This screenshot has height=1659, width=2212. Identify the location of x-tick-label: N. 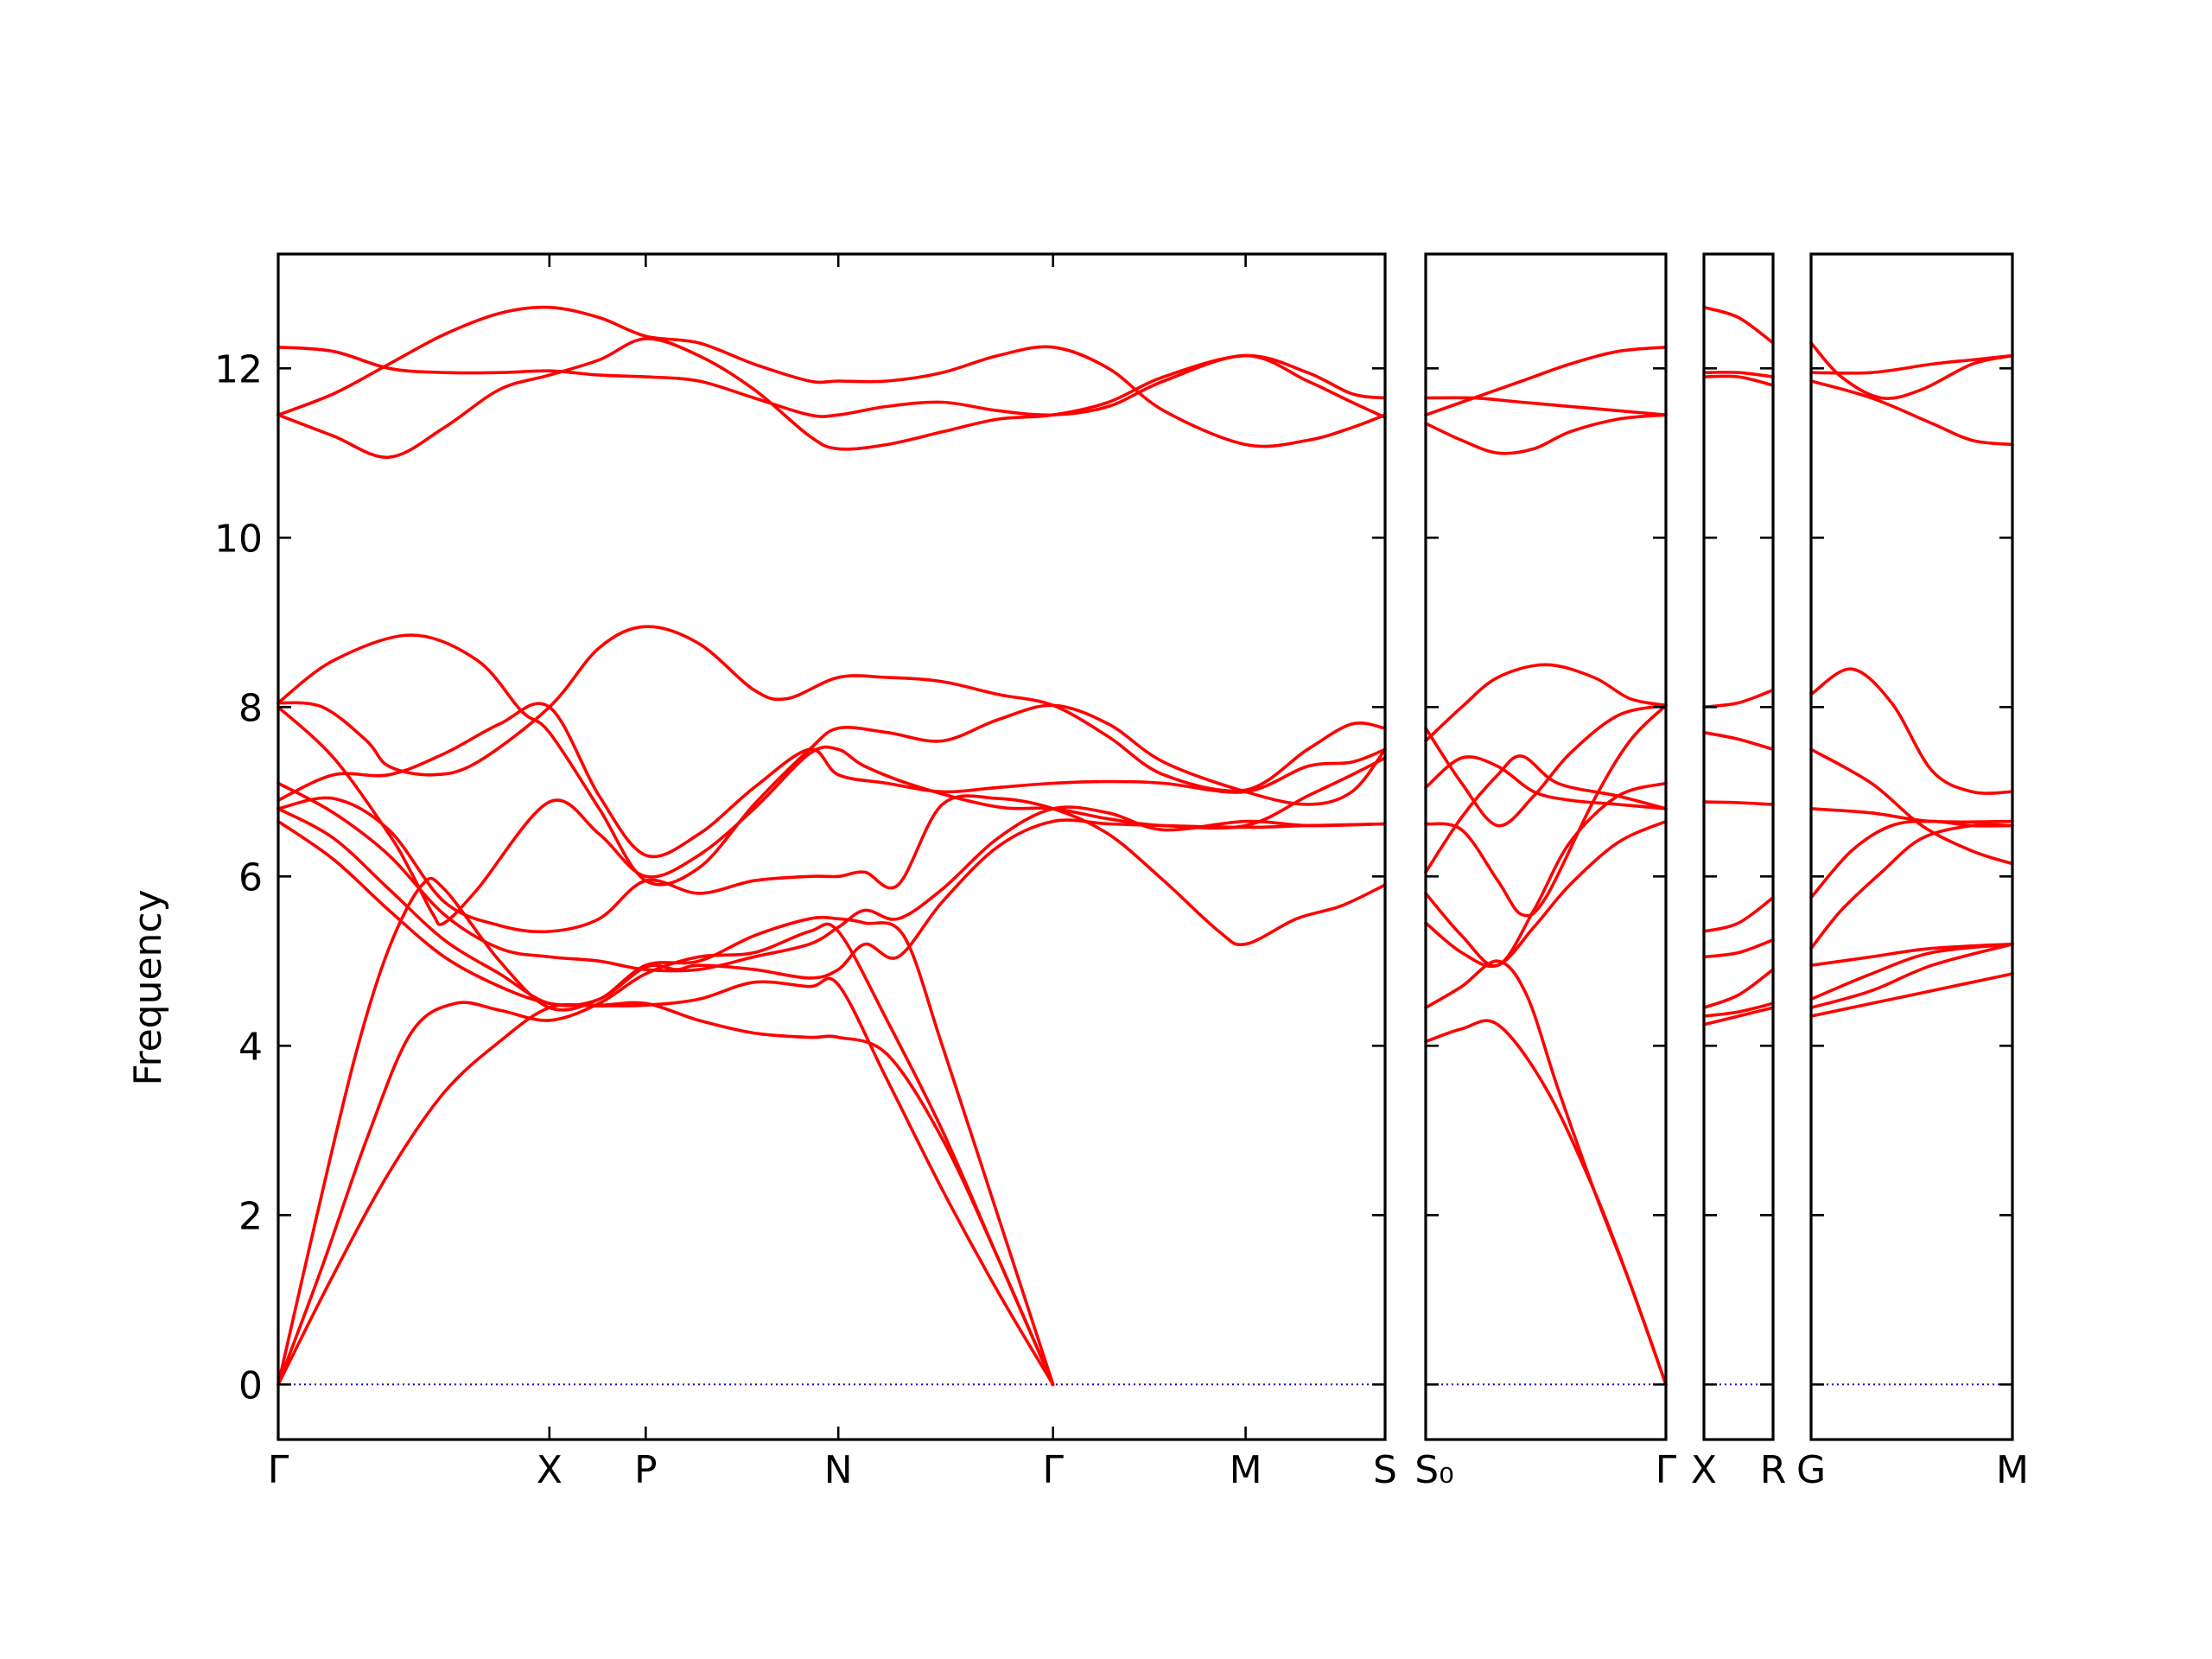
(838, 1470).